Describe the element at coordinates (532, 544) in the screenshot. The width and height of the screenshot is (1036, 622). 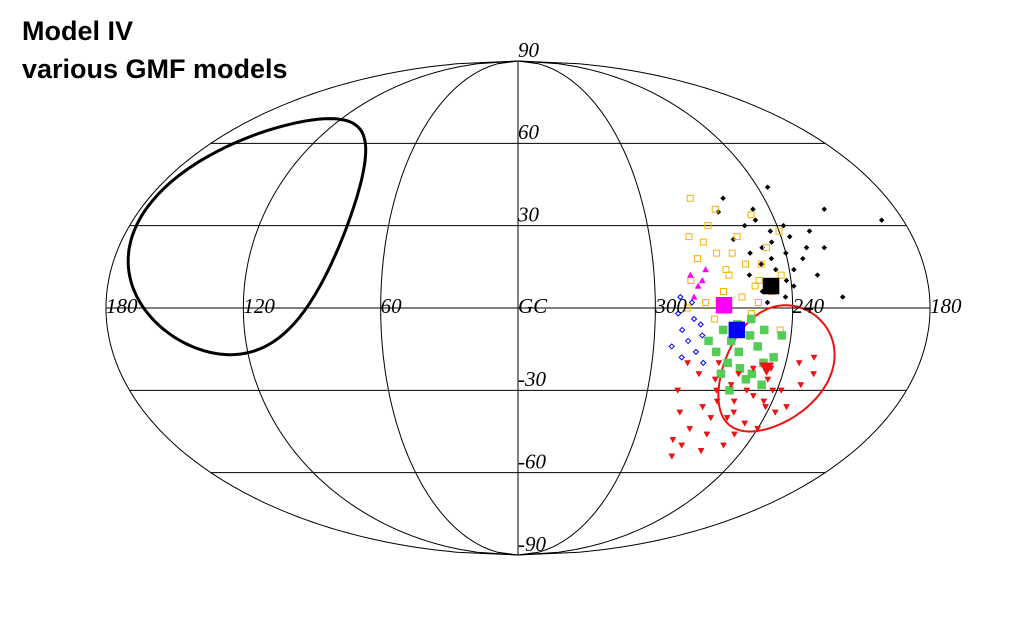
I see `y-tick-label: -90` at that location.